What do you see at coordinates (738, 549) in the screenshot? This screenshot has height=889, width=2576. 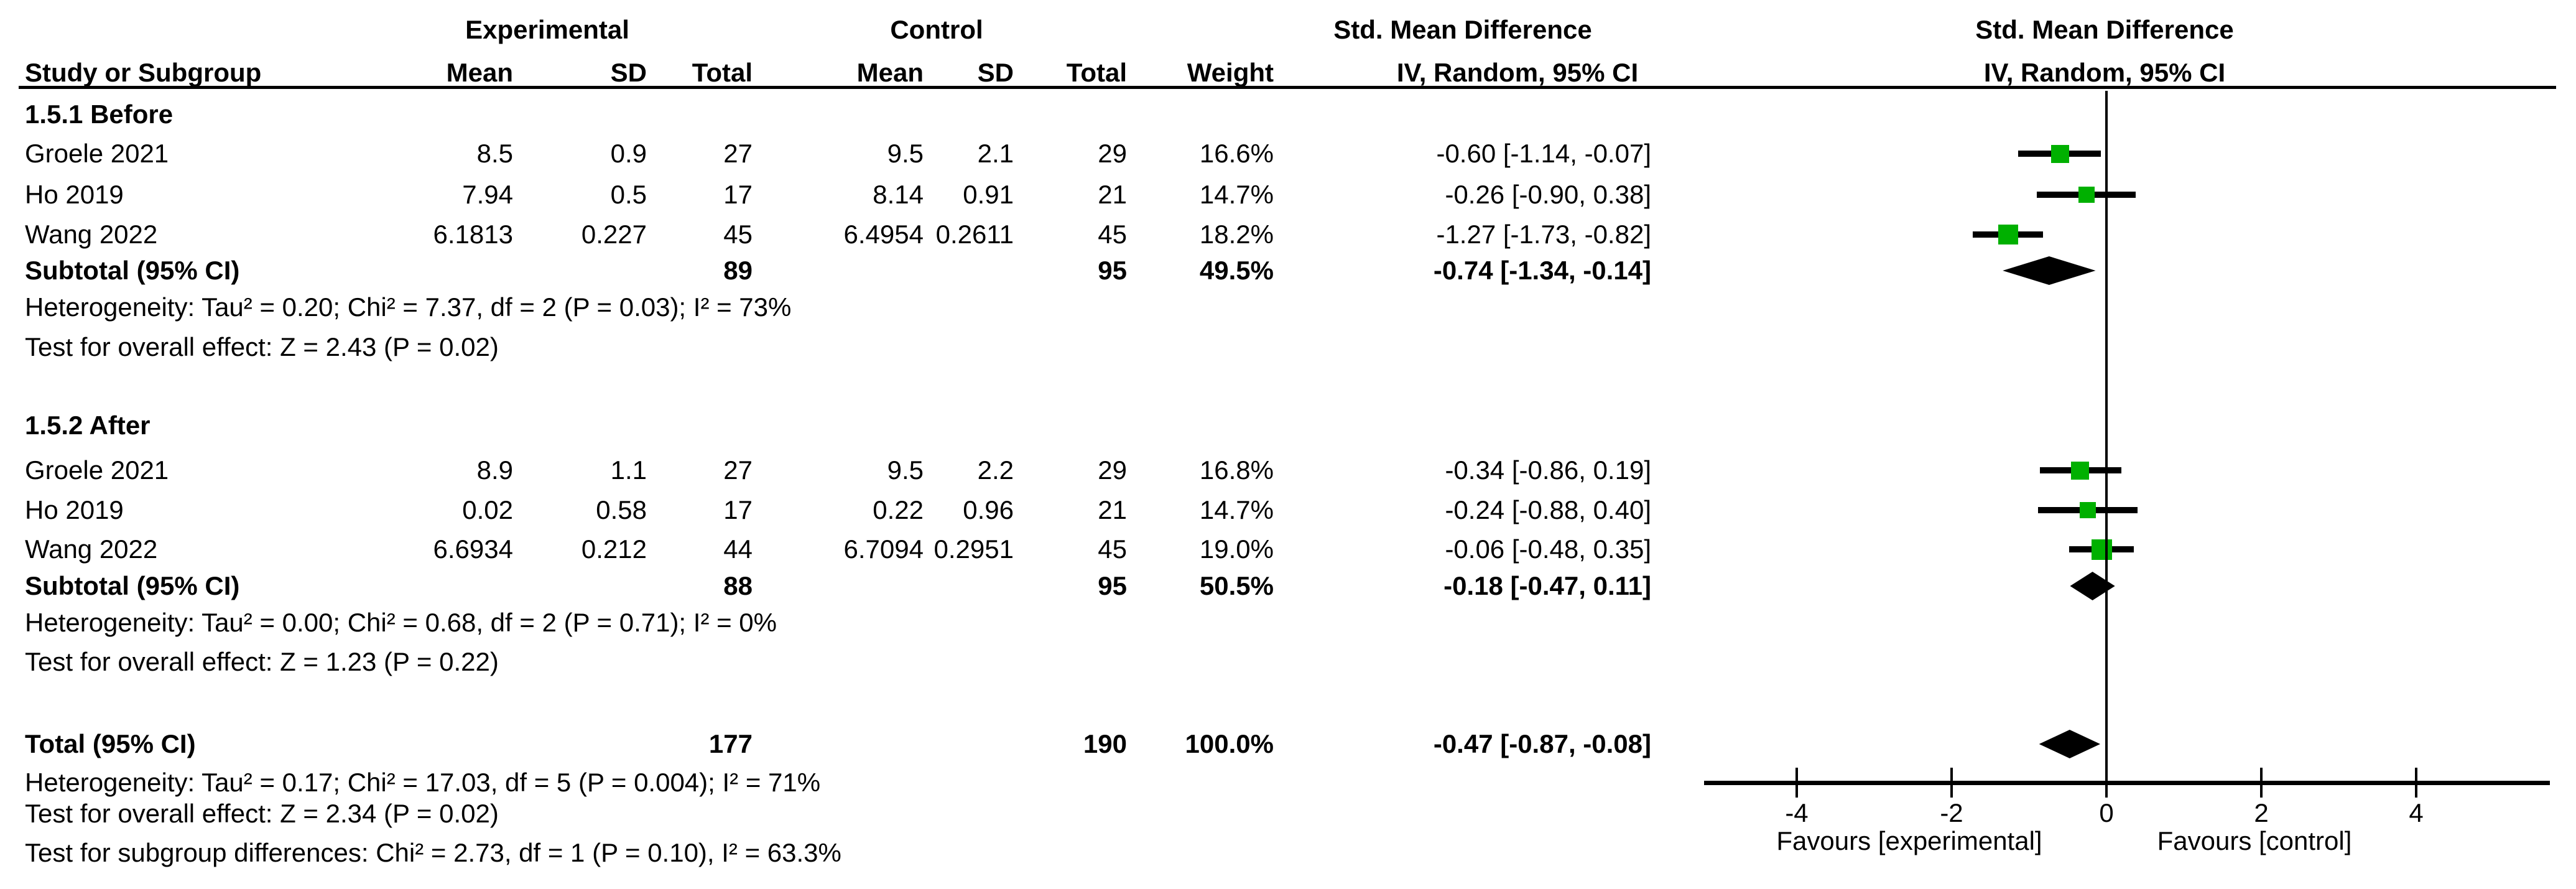 I see `total-experimental: 44` at bounding box center [738, 549].